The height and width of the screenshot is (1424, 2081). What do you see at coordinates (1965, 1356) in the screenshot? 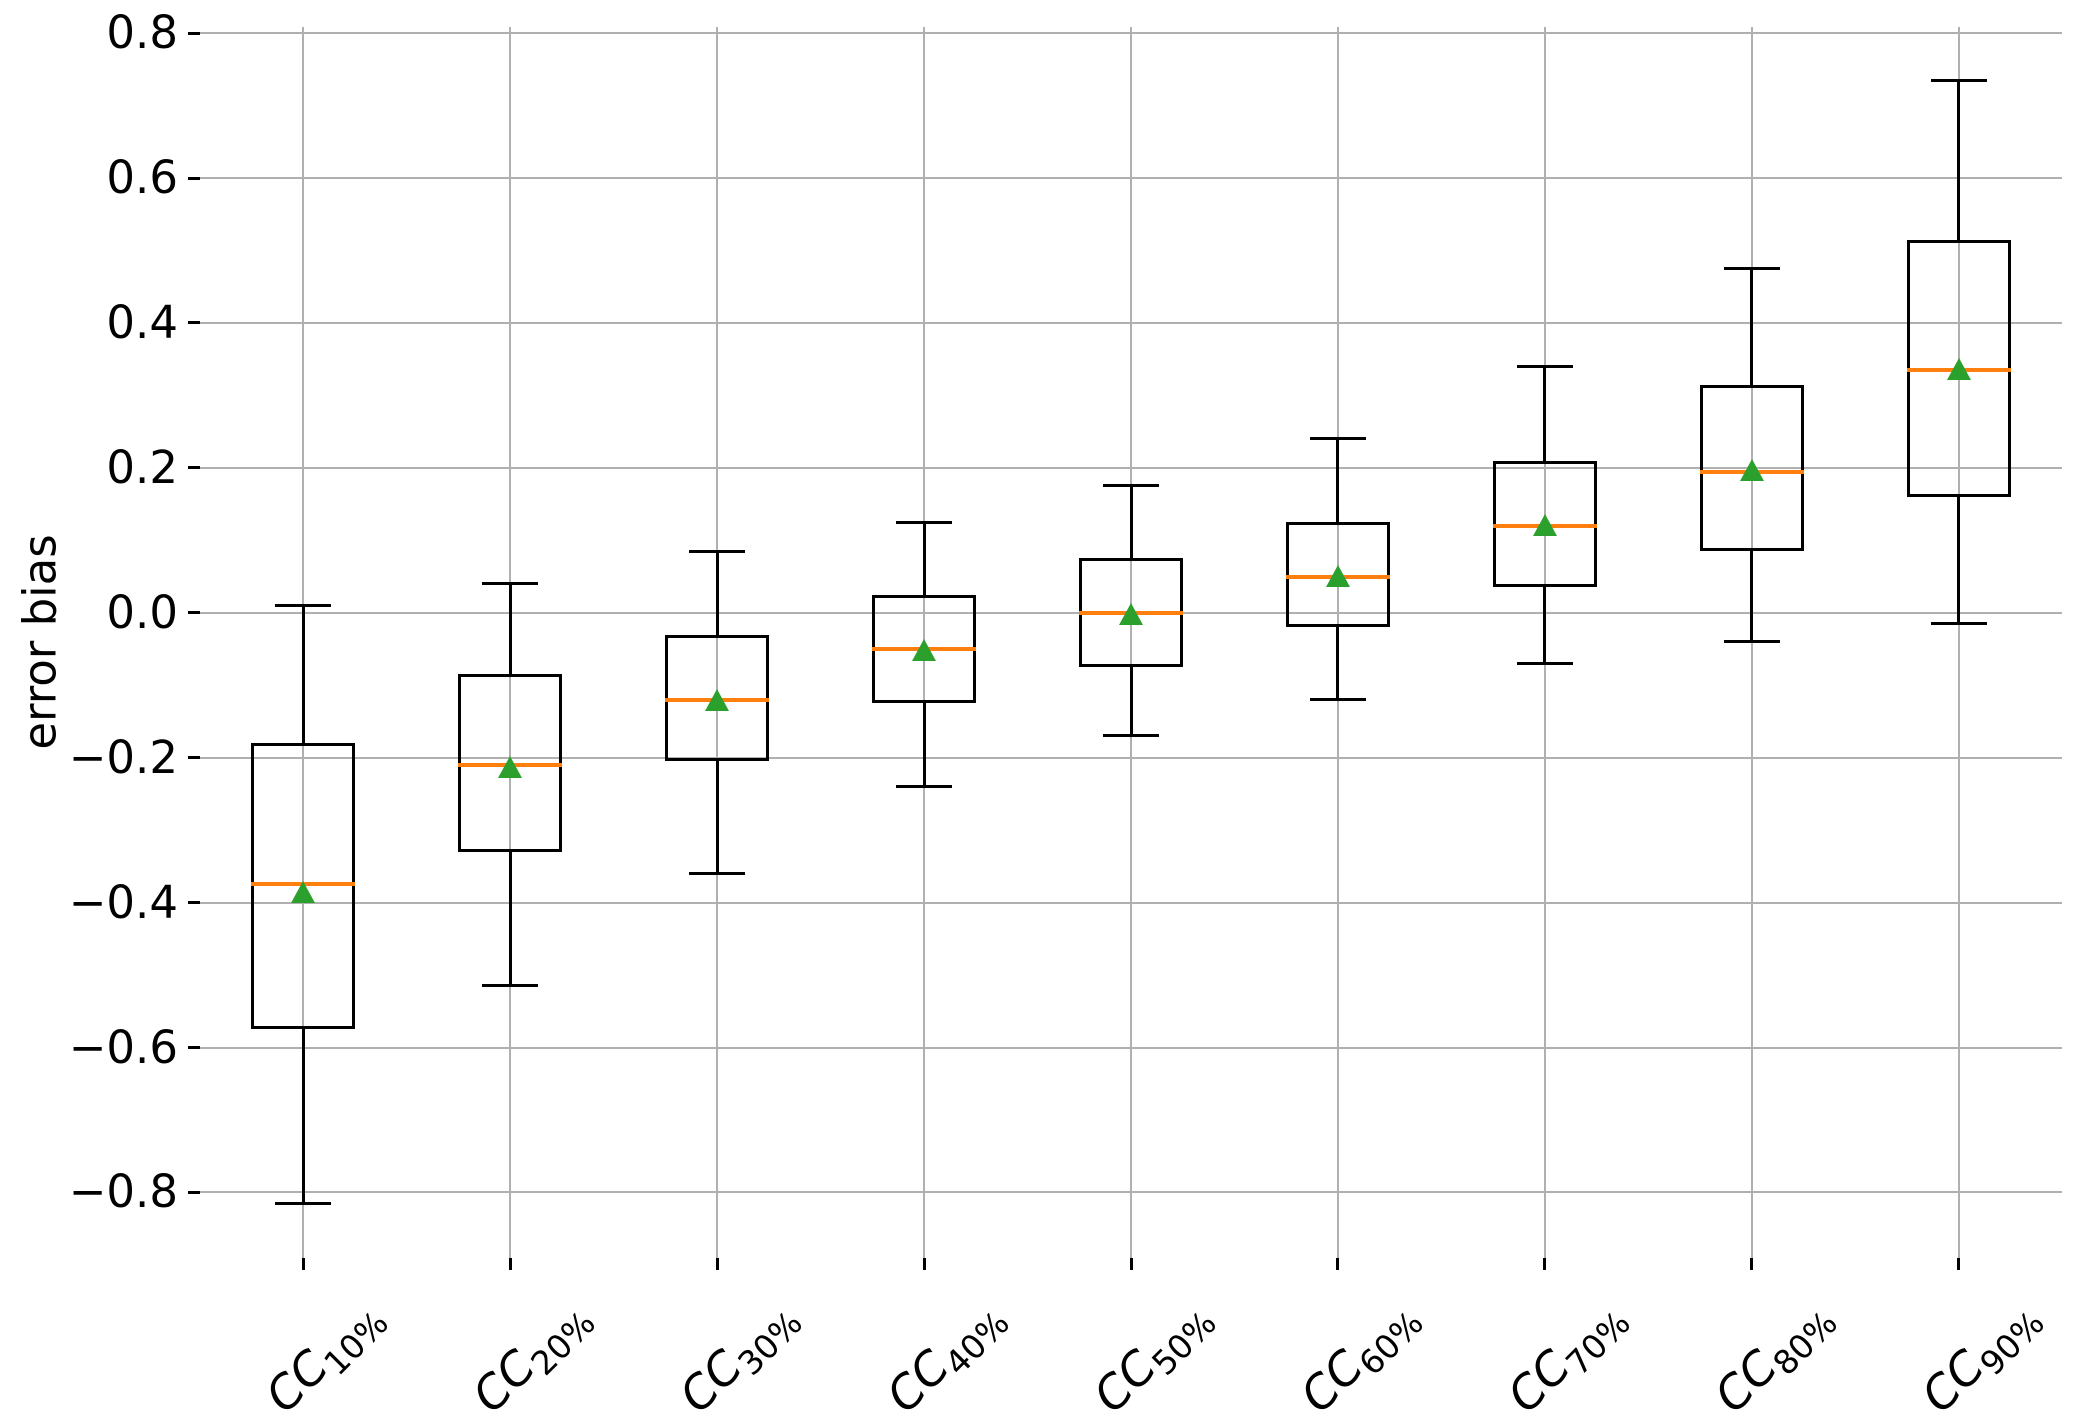
I see `x-tick-label: CC90%` at bounding box center [1965, 1356].